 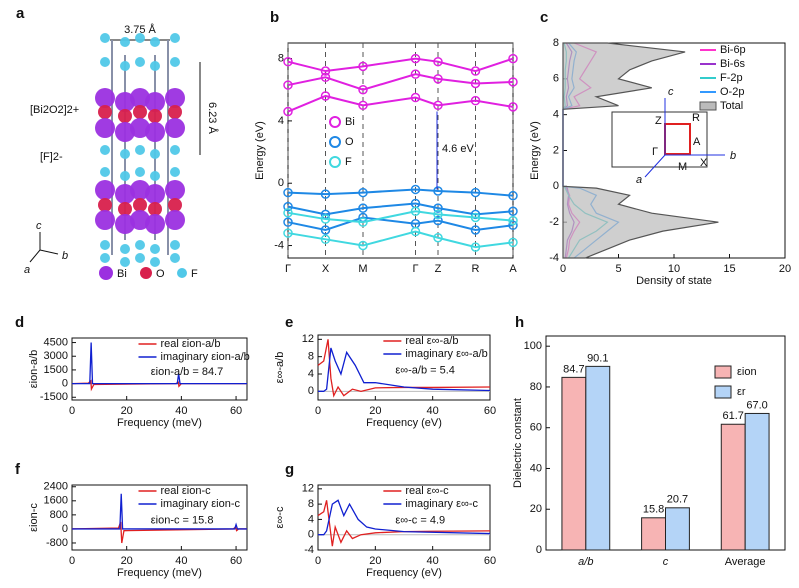 I want to click on x-tick-label: X, so click(x=326, y=269).